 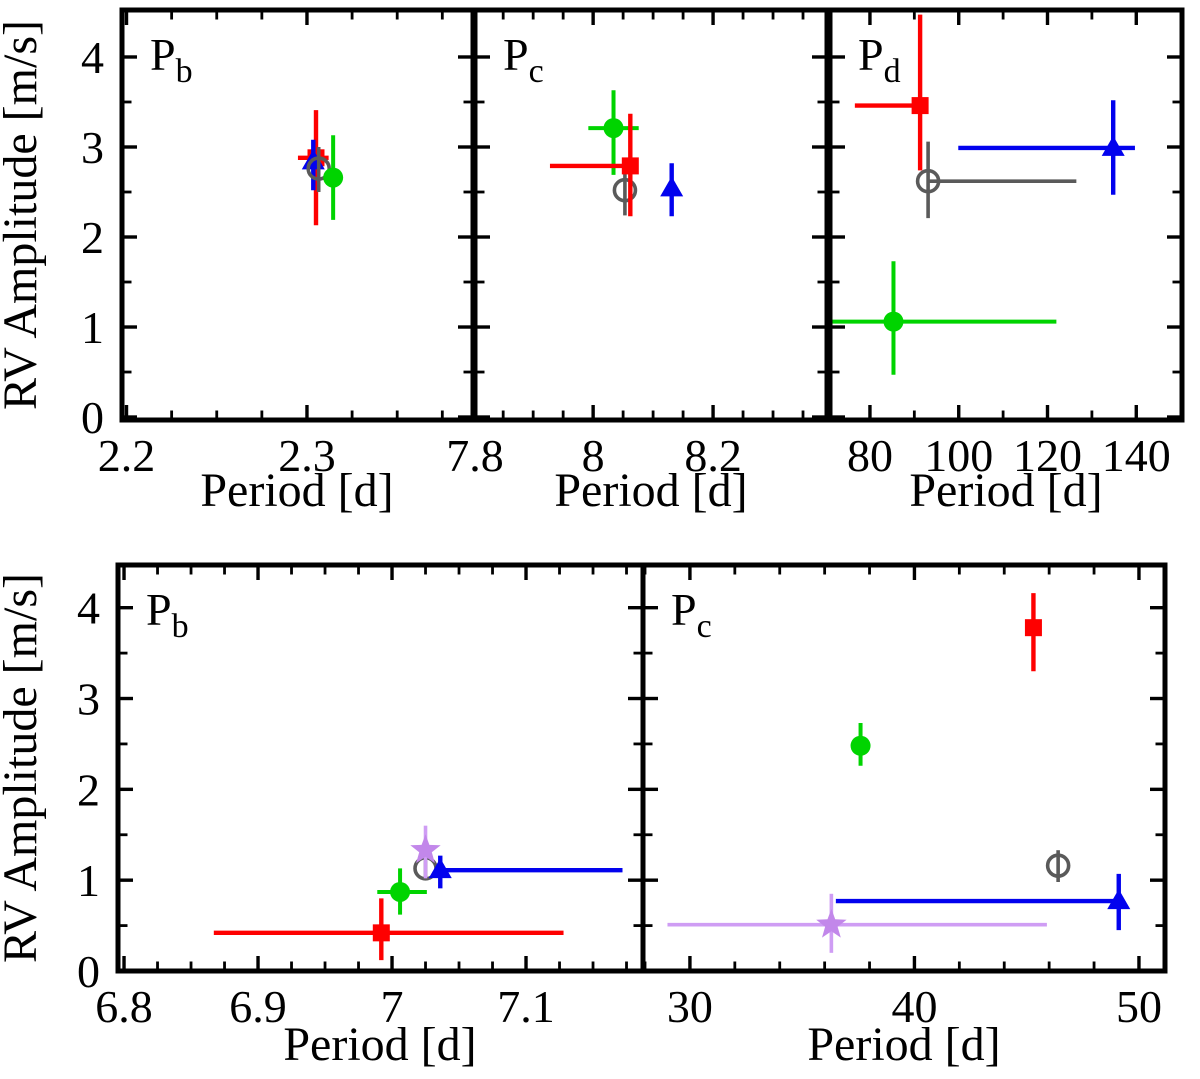 I want to click on x-tick-label: 8, so click(x=593, y=455).